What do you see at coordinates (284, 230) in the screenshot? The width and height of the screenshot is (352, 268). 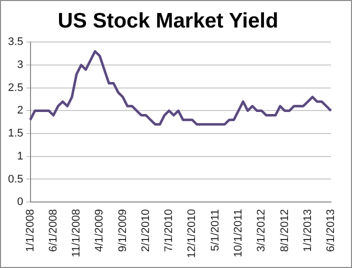 I see `x-tick-label: 8/1/2012` at bounding box center [284, 230].